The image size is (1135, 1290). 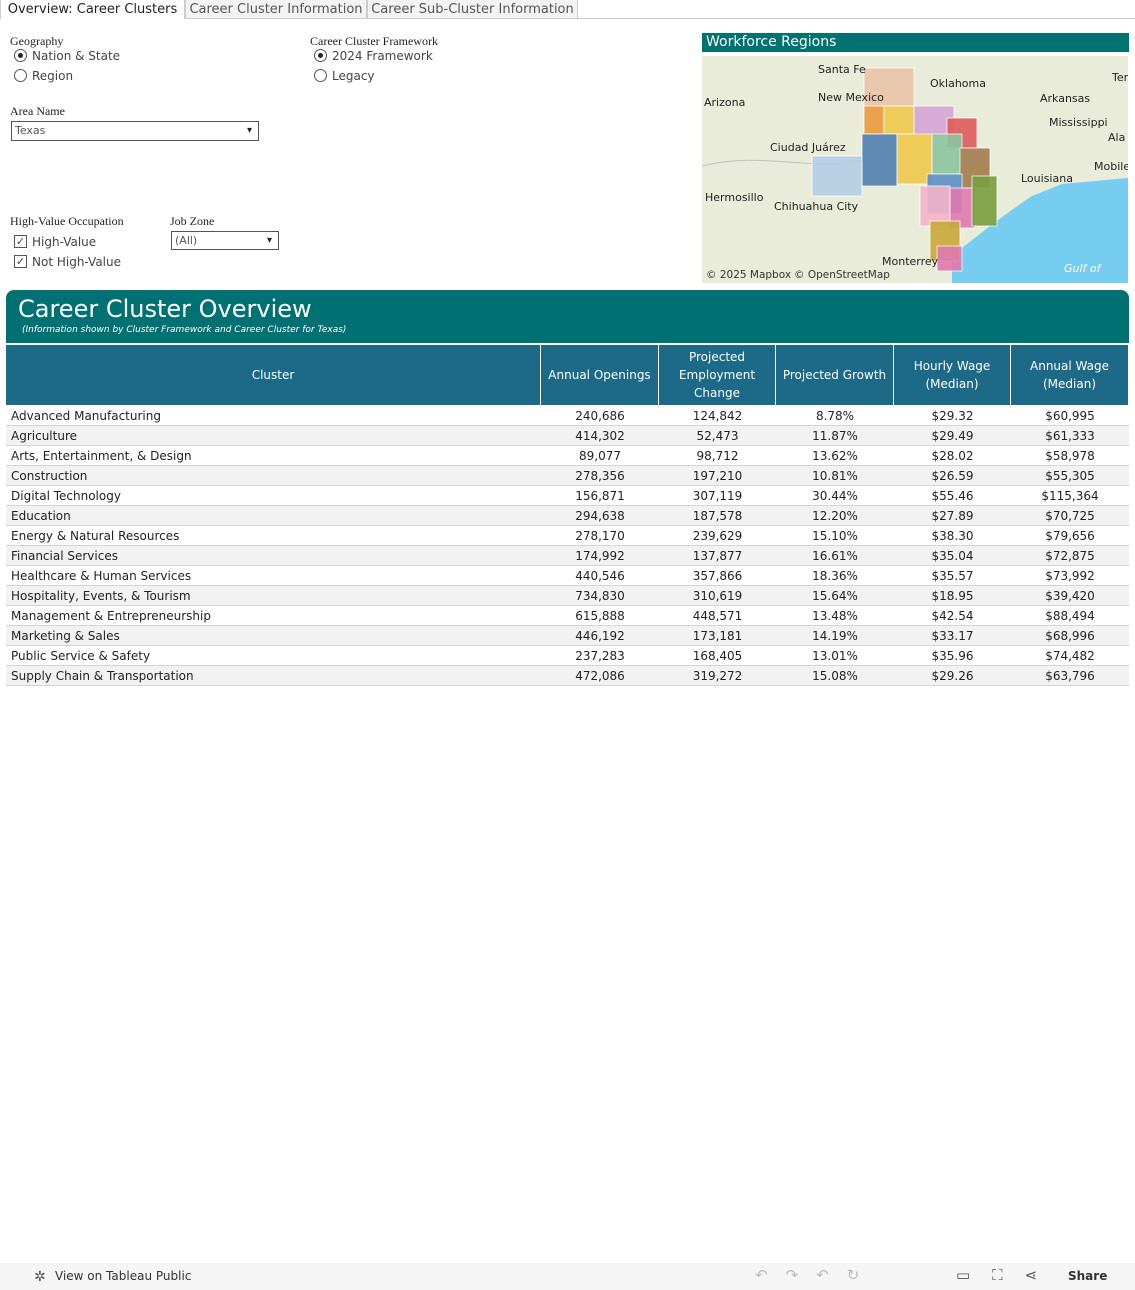 I want to click on place-label: Hermosillo, so click(x=734, y=197).